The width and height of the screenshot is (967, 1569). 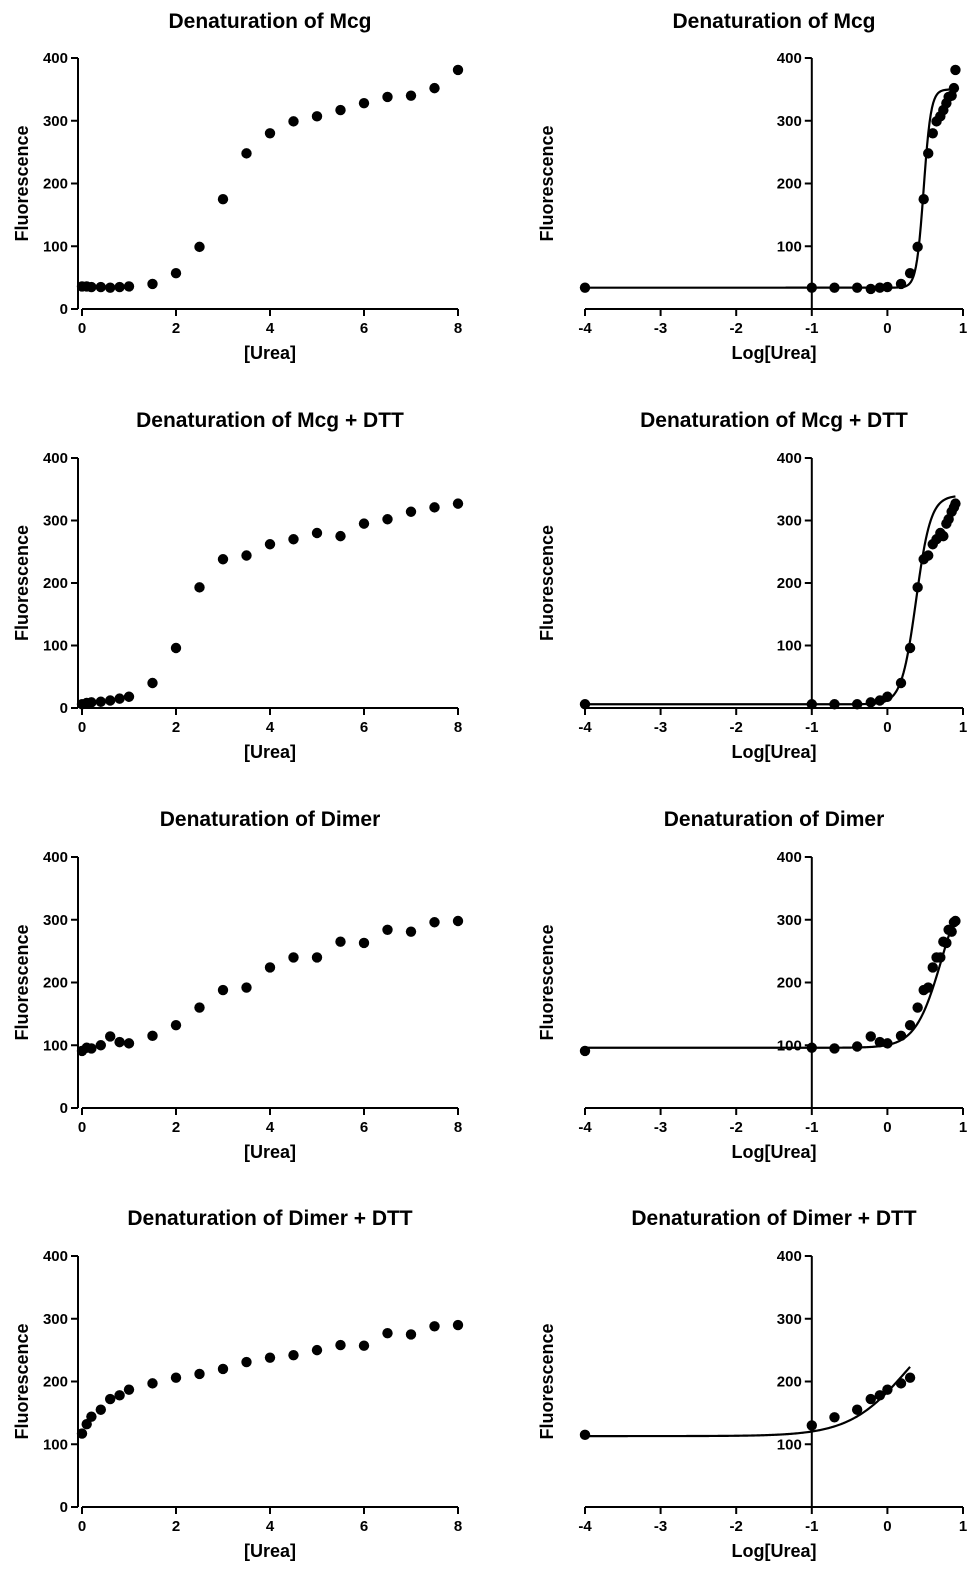 I want to click on x-tick-label: 4, so click(x=270, y=328).